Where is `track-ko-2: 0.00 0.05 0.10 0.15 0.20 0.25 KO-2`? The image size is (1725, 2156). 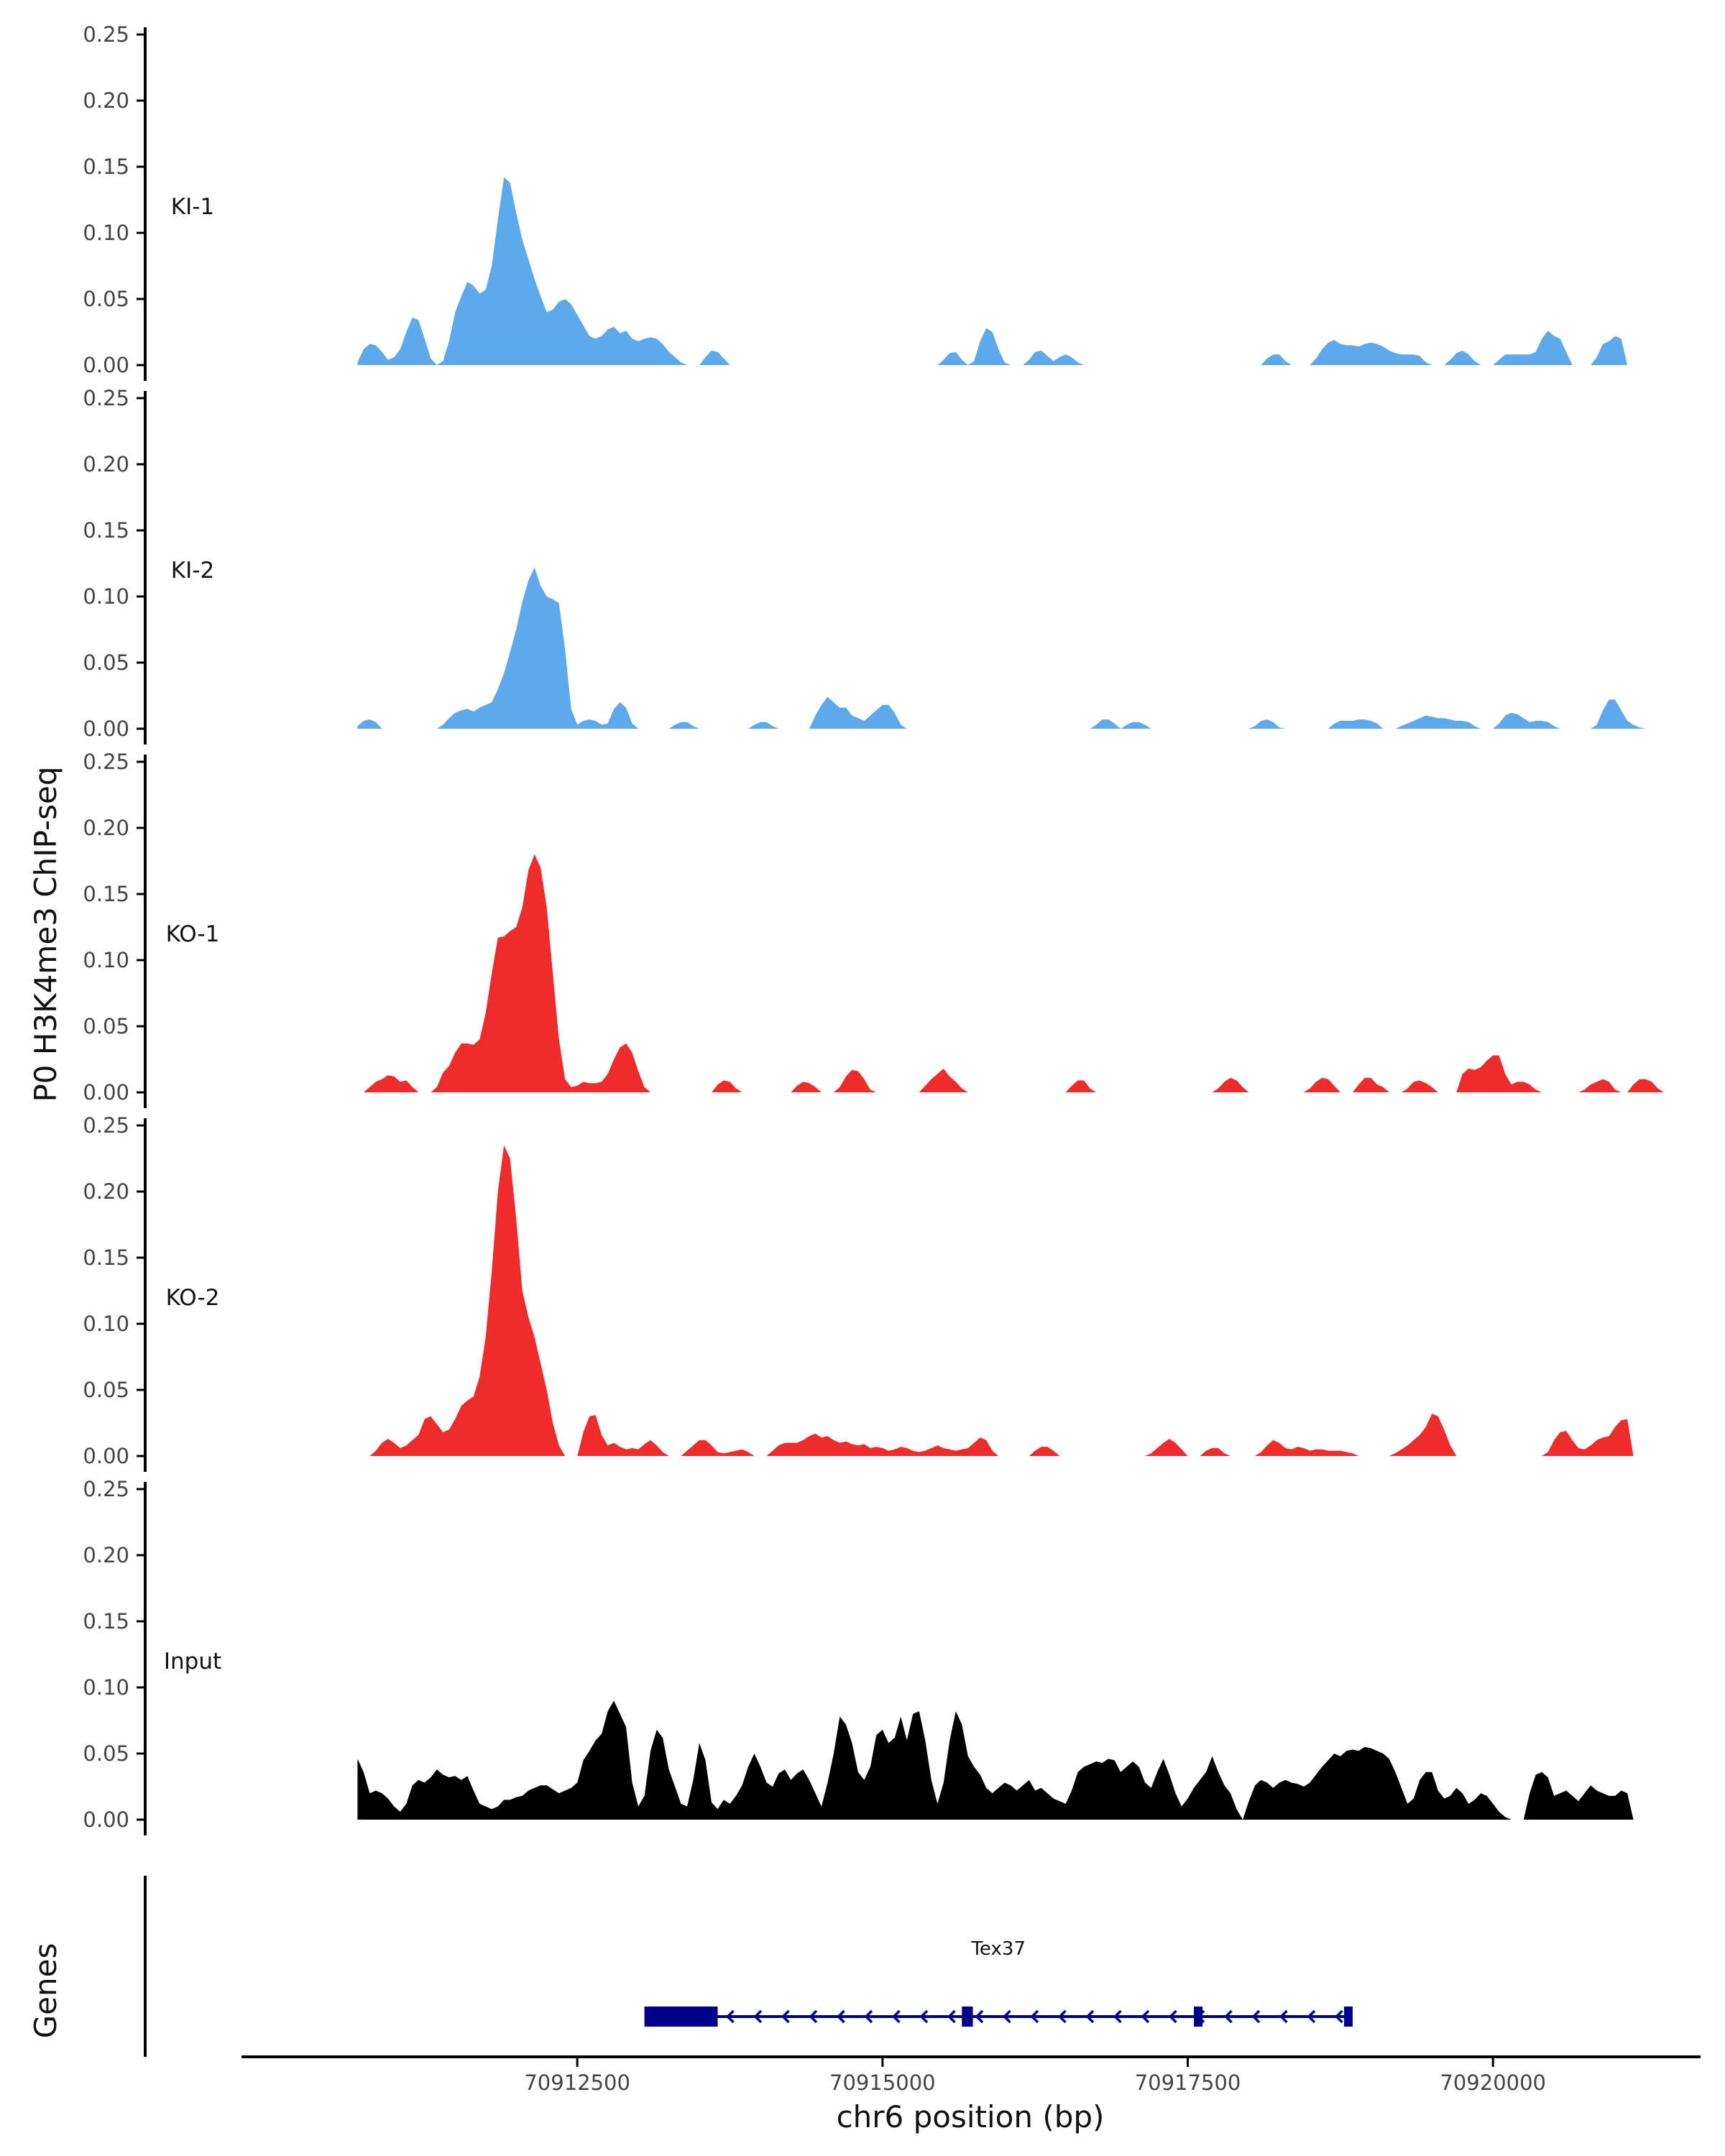
track-ko-2: 0.00 0.05 0.10 0.15 0.20 0.25 KO-2 is located at coordinates (858, 1292).